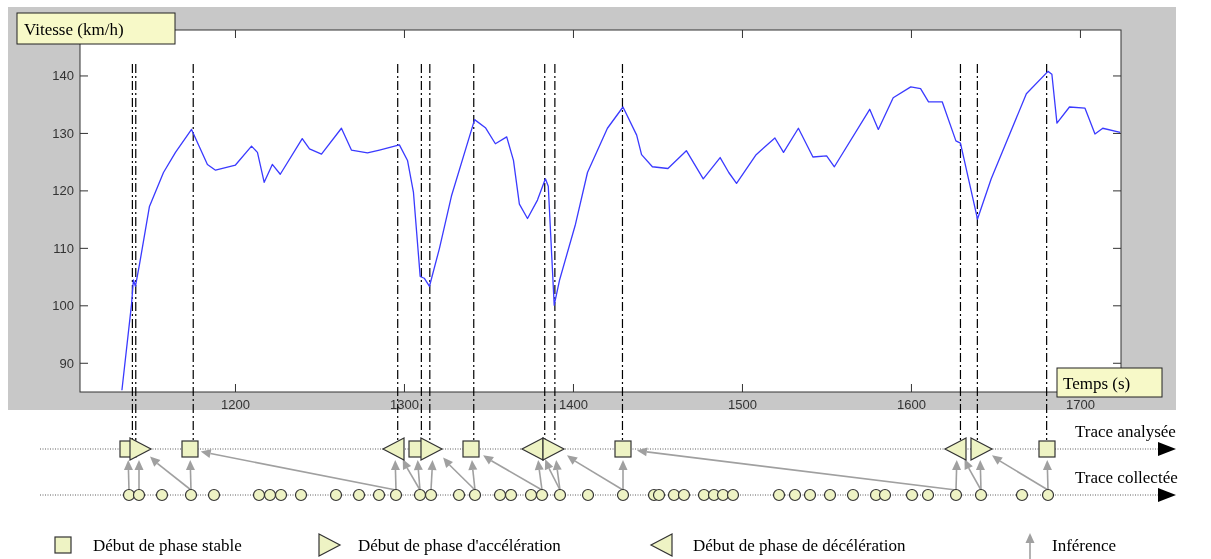  What do you see at coordinates (63, 248) in the screenshot?
I see `y-tick-label: 110` at bounding box center [63, 248].